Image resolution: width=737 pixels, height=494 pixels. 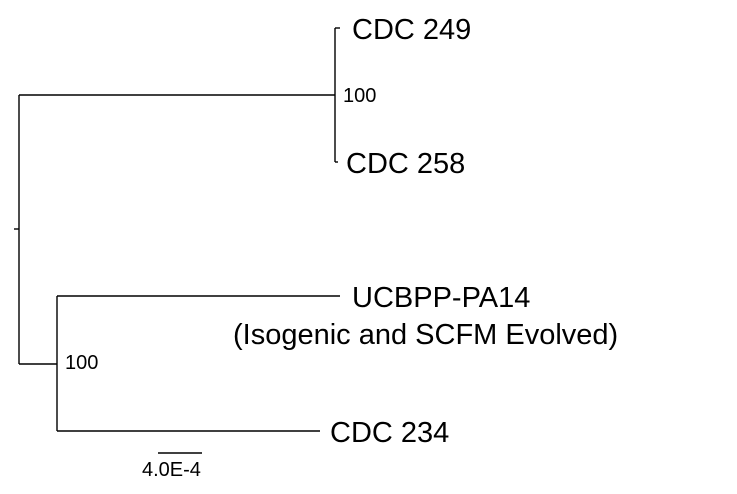 What do you see at coordinates (405, 164) in the screenshot?
I see `leaf-label-cdc258: CDC 258` at bounding box center [405, 164].